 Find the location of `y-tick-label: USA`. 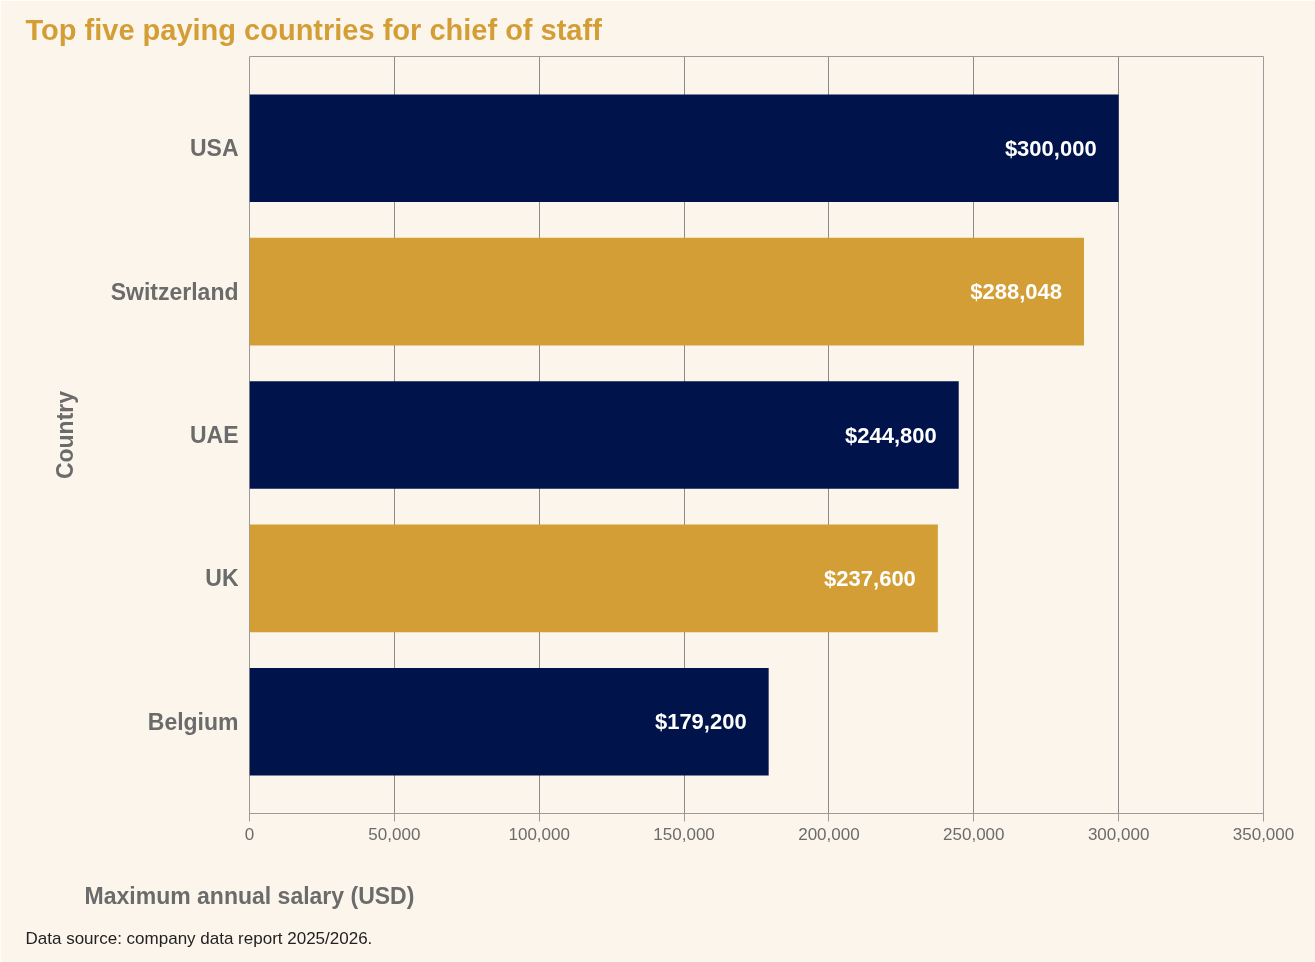

y-tick-label: USA is located at coordinates (214, 148).